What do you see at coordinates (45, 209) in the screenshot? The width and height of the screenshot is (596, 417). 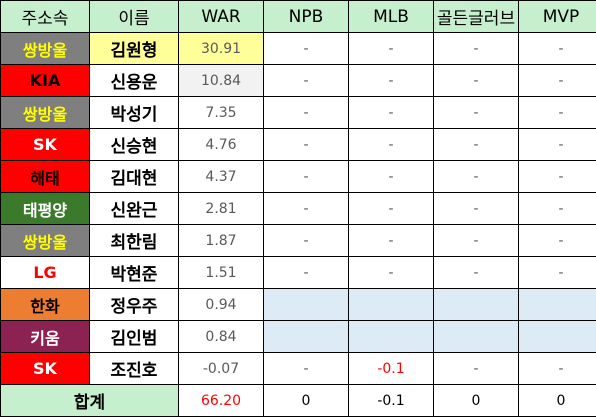 I see `team-cell: 태평양` at bounding box center [45, 209].